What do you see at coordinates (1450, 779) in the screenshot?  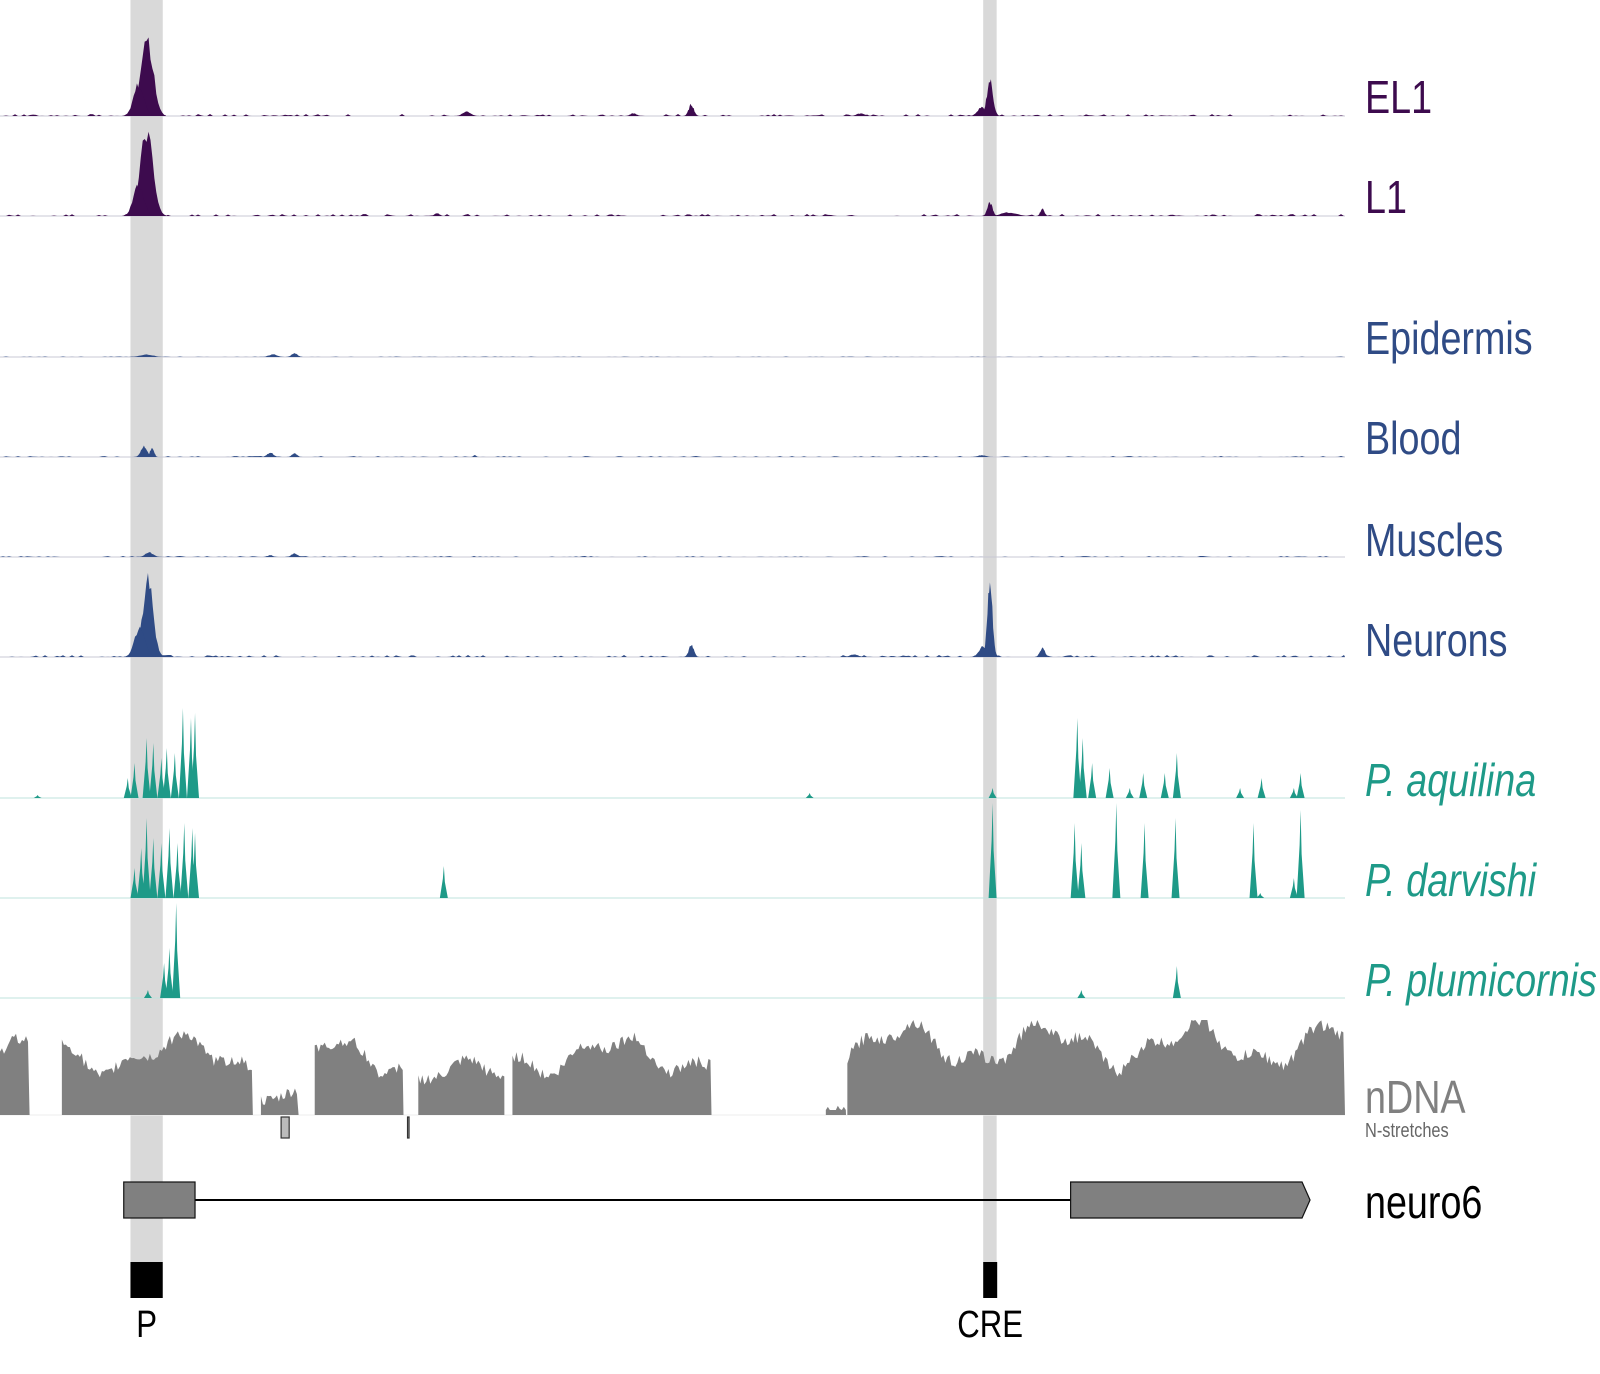 I see `track-label: P. aquilina` at bounding box center [1450, 779].